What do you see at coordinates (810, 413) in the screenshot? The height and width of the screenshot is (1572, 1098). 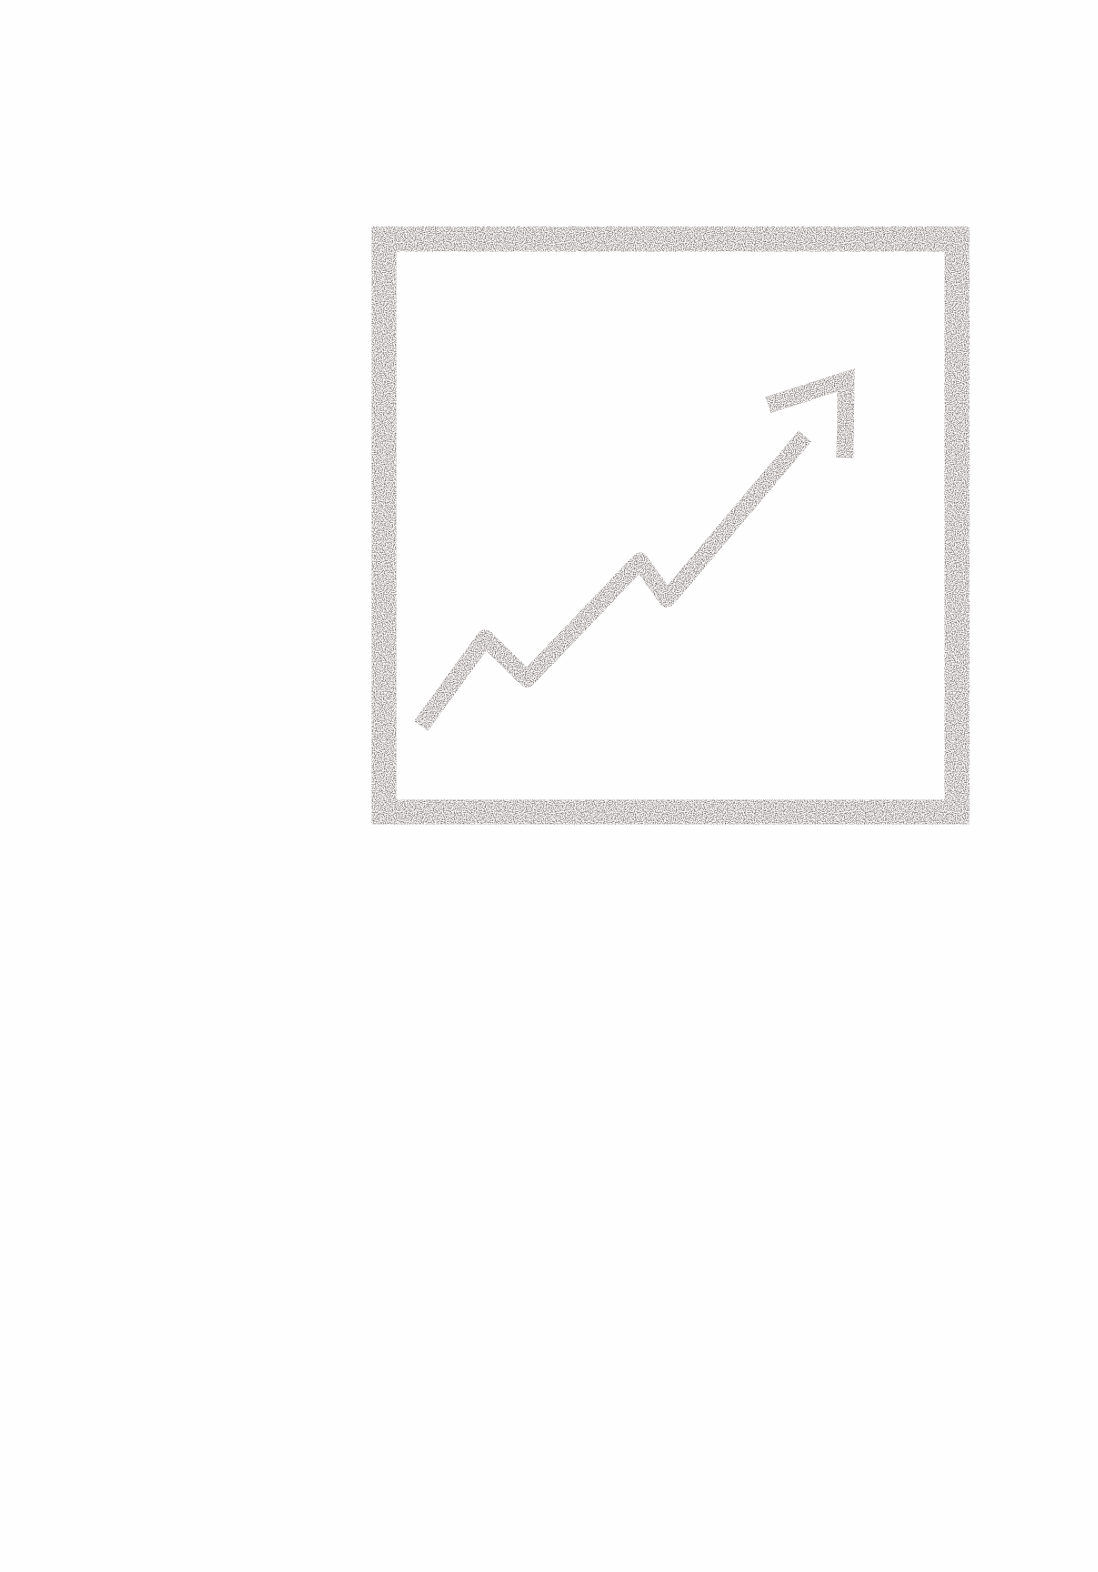 I see `arrow-head` at bounding box center [810, 413].